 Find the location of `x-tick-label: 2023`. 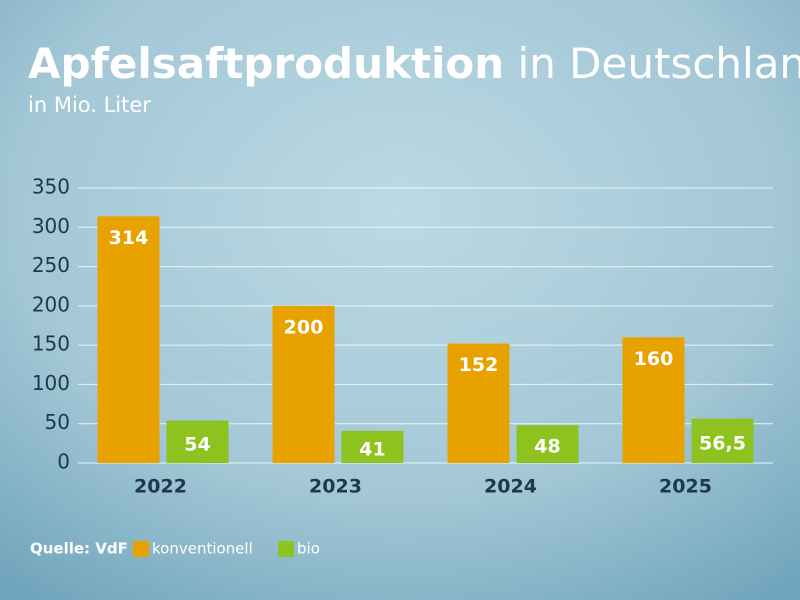

x-tick-label: 2023 is located at coordinates (335, 487).